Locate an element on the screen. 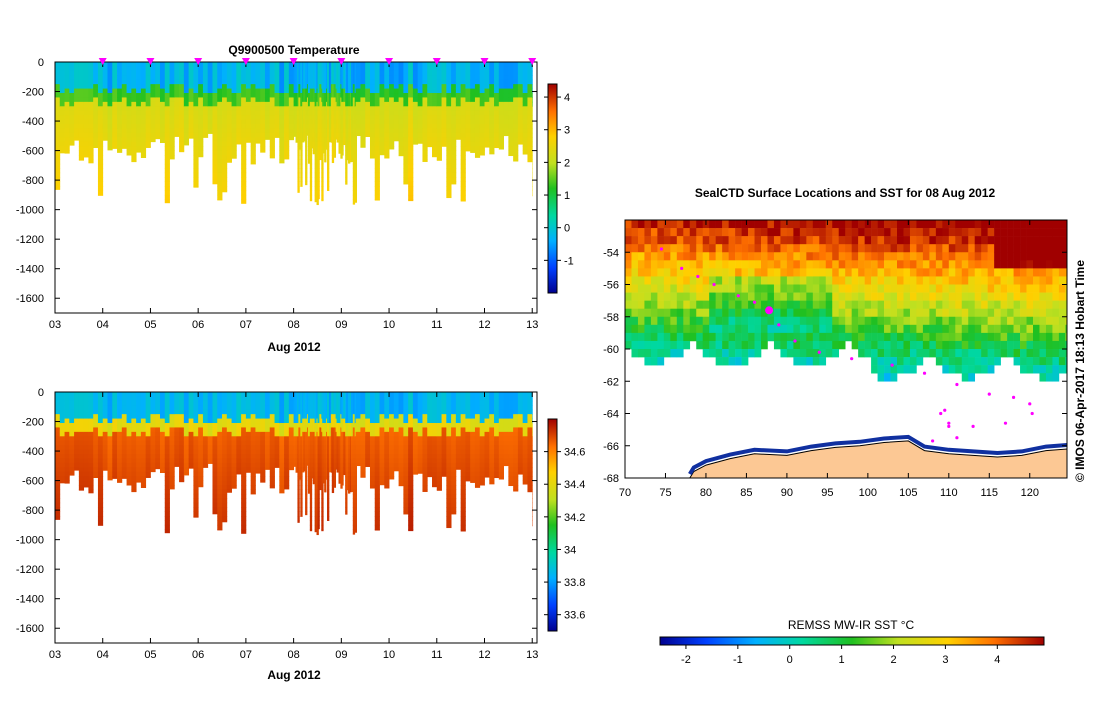  temperature-x-axis-label: Aug 2012 is located at coordinates (294, 347).